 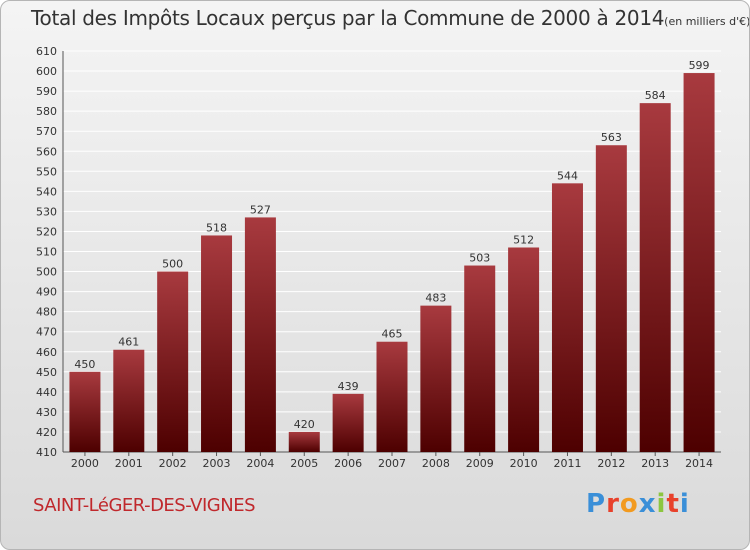 What do you see at coordinates (611, 463) in the screenshot?
I see `x-tick-label: 2012` at bounding box center [611, 463].